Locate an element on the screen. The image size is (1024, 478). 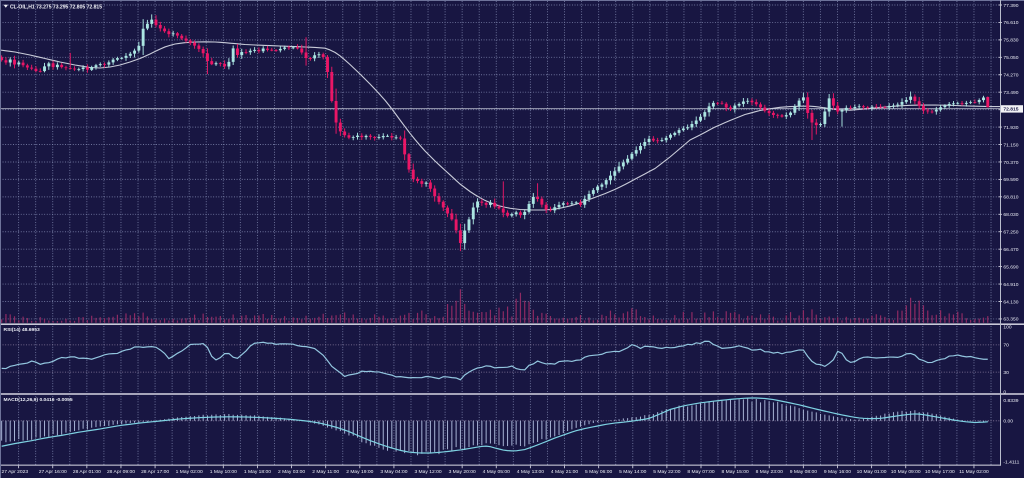
svg-text: 4 May 13:00 is located at coordinates (530, 472).